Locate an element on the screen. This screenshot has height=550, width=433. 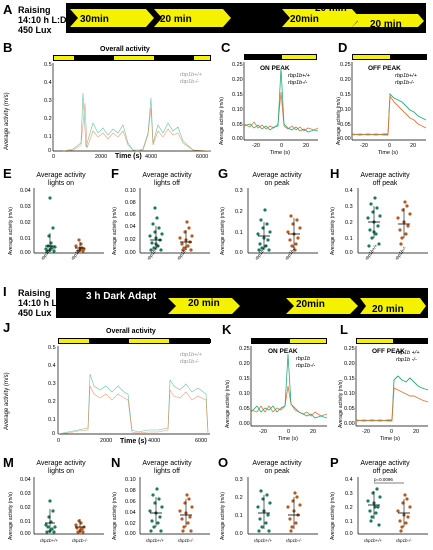
xcat-o-0: rbp1b+/+ is located at coordinates (263, 540).